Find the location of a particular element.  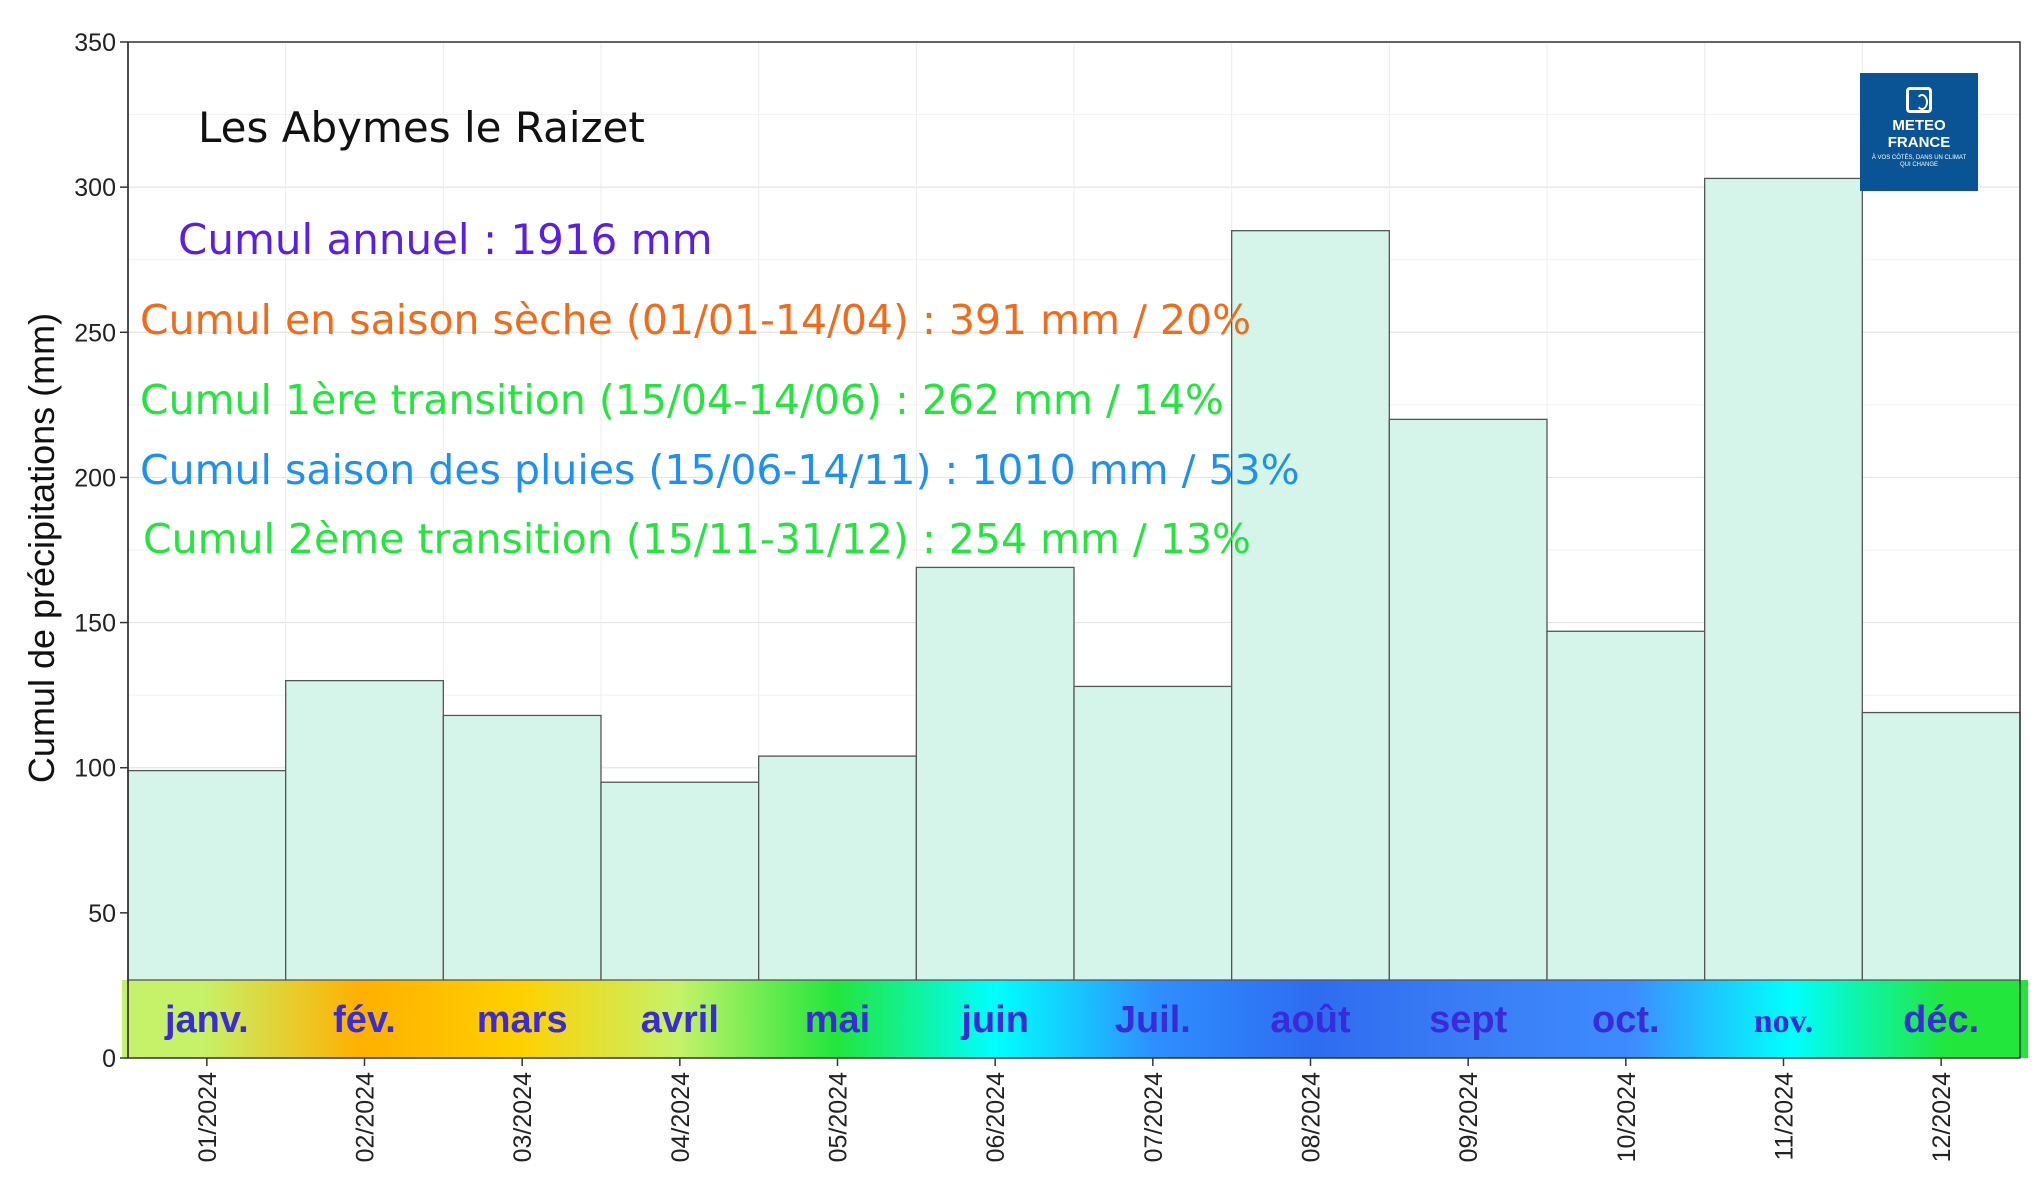

bar-05/2024 is located at coordinates (837, 868).